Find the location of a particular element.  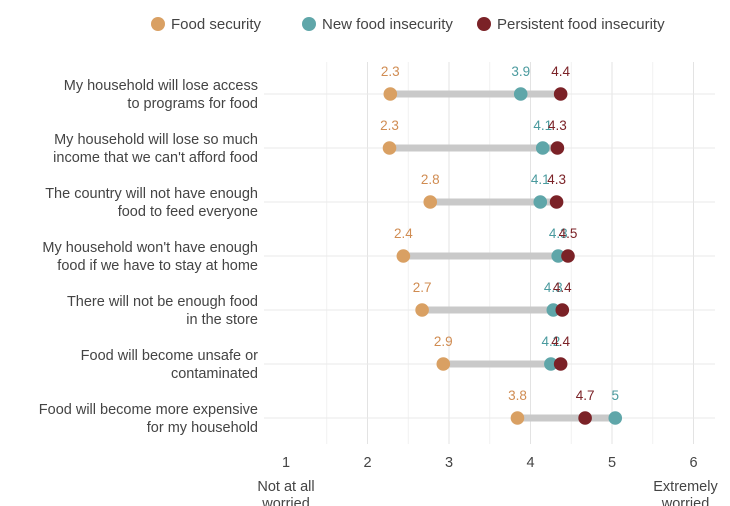

category-label: My household won't have enough is located at coordinates (150, 248).